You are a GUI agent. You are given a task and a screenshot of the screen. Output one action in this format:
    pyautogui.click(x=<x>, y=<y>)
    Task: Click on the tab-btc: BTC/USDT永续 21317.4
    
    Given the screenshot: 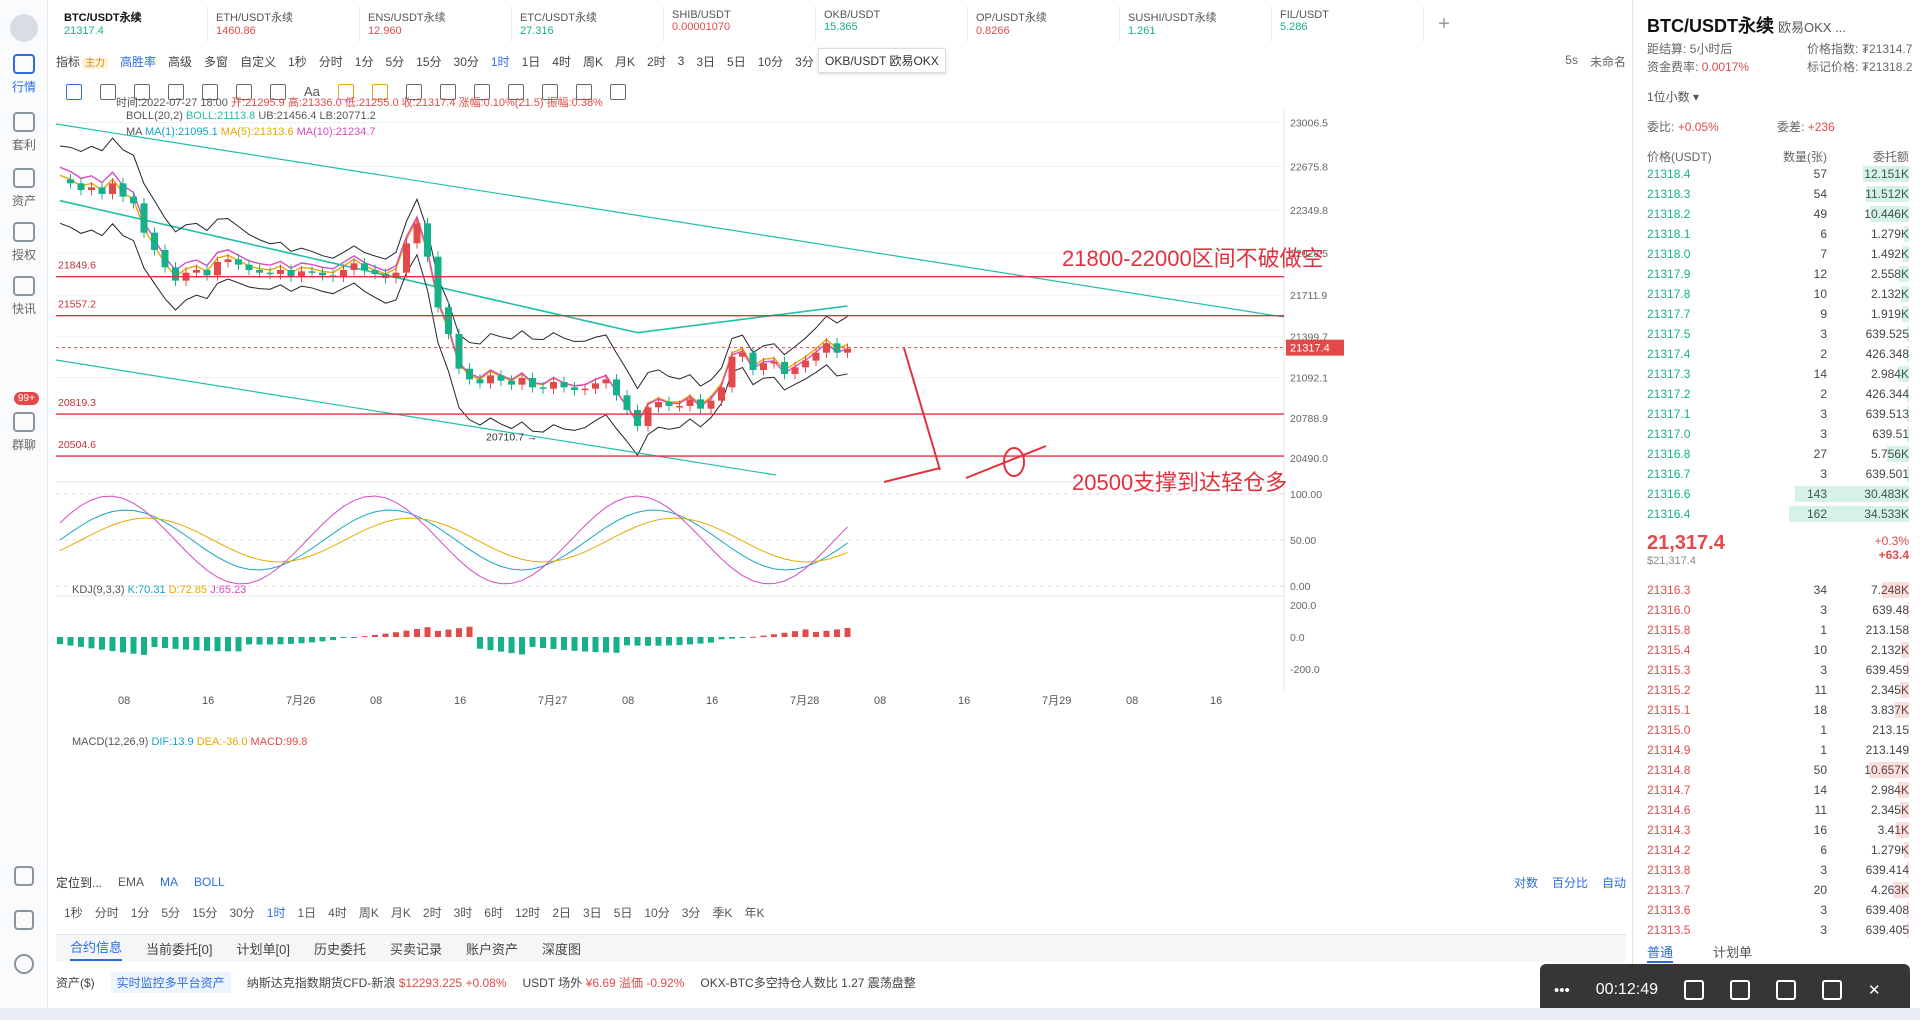 What is the action you would take?
    pyautogui.click(x=132, y=24)
    